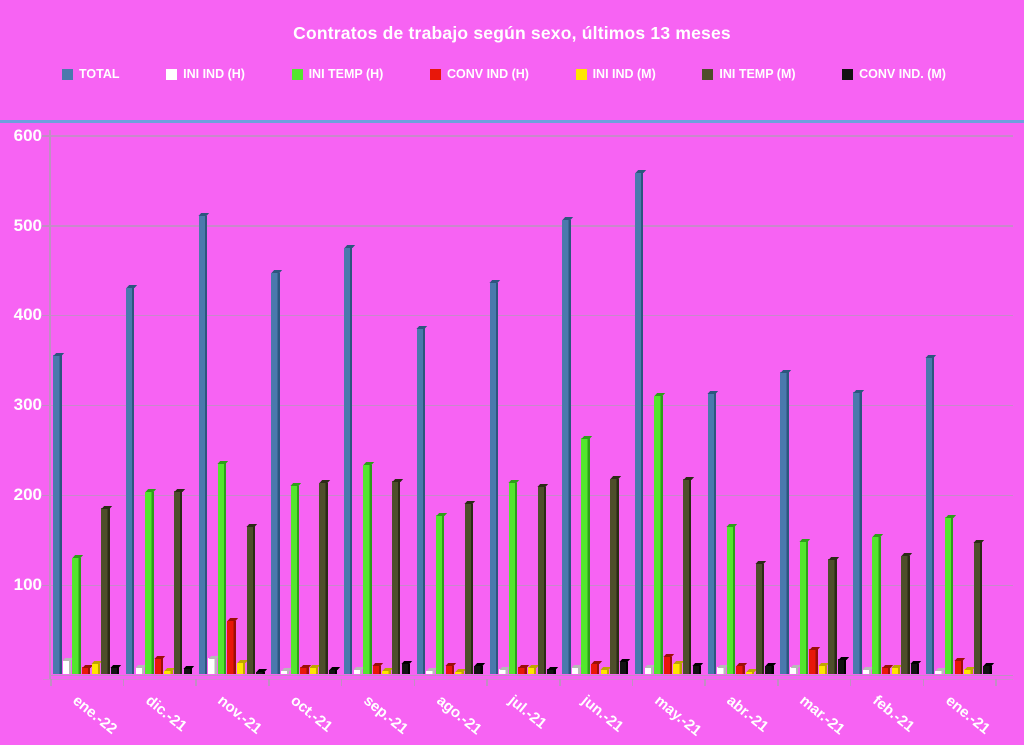  What do you see at coordinates (614, 576) in the screenshot?
I see `bar-ini-temp-m--jun.-21` at bounding box center [614, 576].